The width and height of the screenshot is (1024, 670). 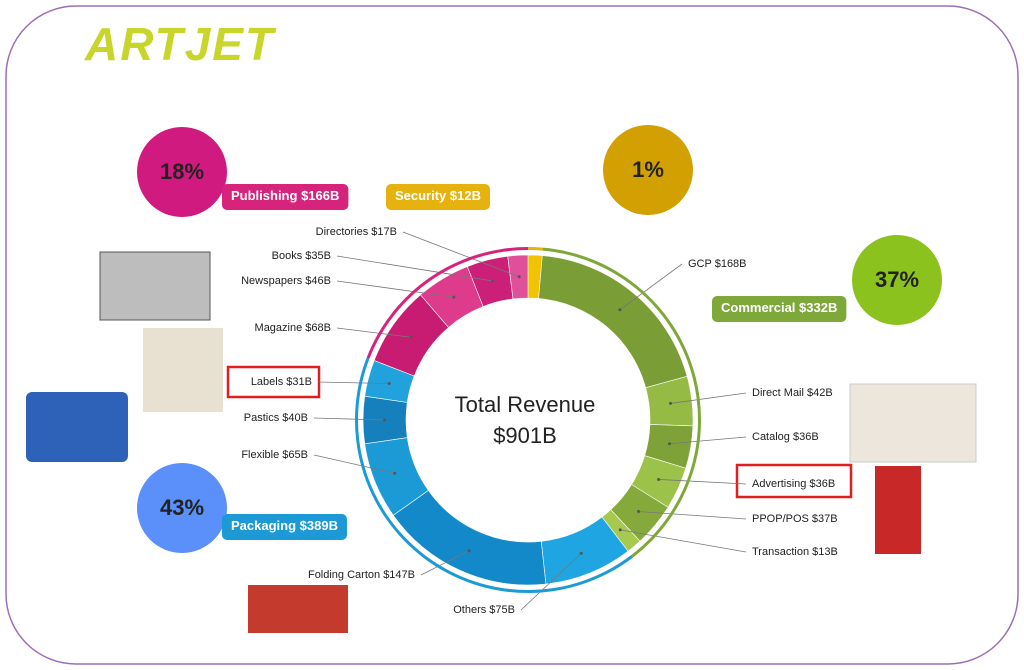 I want to click on group-total: $12B, so click(x=465, y=195).